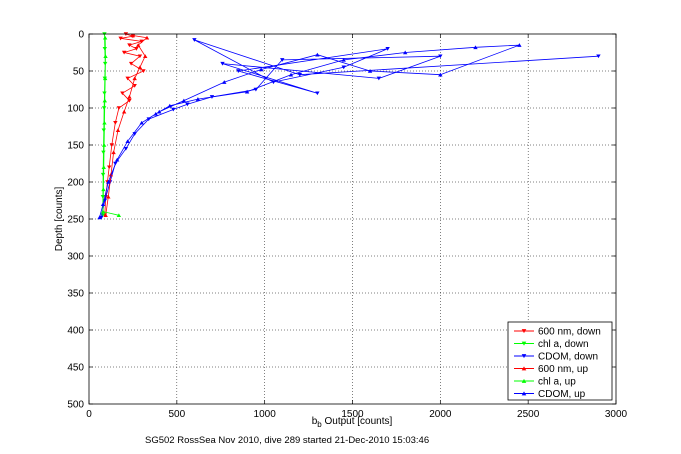 The height and width of the screenshot is (454, 681). What do you see at coordinates (75, 183) in the screenshot?
I see `y-tick-label: 200` at bounding box center [75, 183].